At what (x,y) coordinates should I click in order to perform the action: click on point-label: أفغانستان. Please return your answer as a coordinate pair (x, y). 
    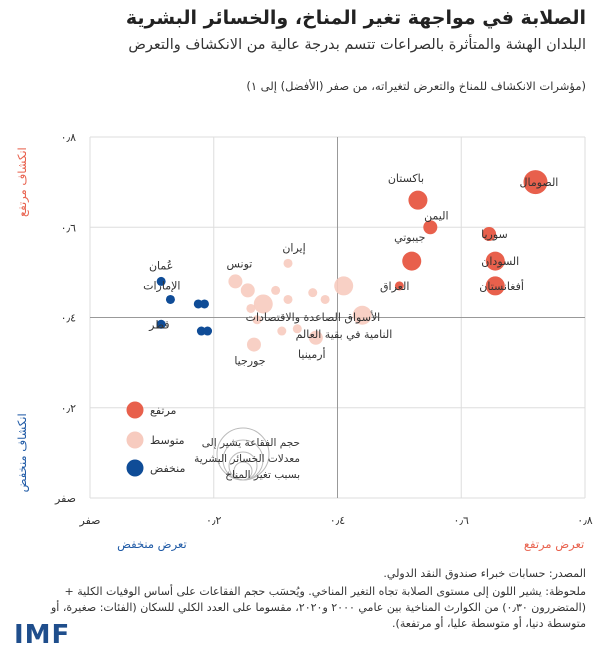
    Looking at the image, I should click on (501, 286).